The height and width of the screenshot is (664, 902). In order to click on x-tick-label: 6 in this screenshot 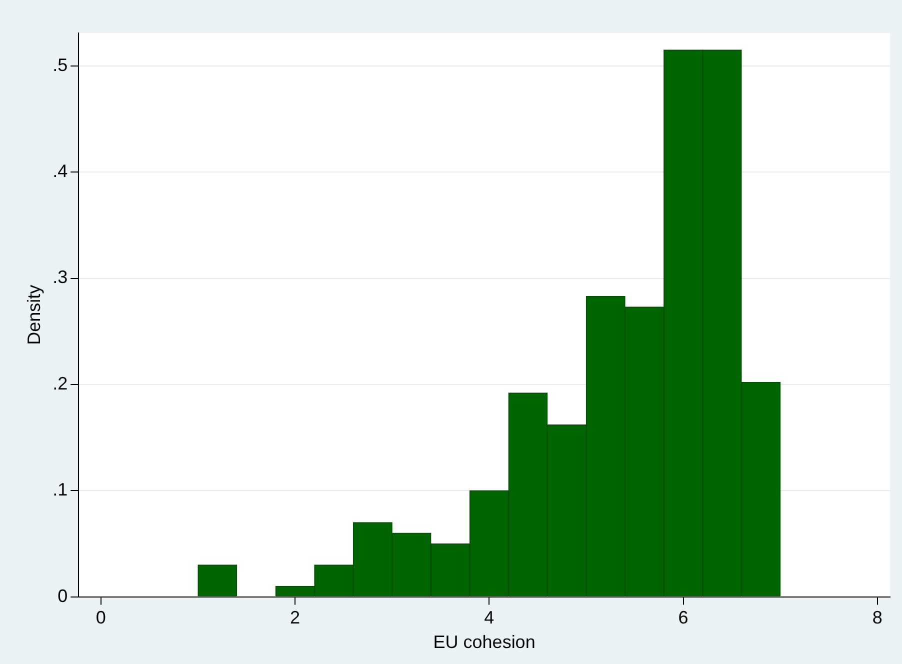, I will do `click(683, 618)`.